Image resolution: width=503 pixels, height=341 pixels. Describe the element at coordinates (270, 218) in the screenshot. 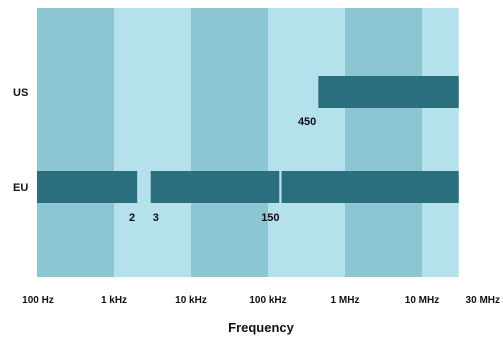

I see `annotation-label: 150` at that location.